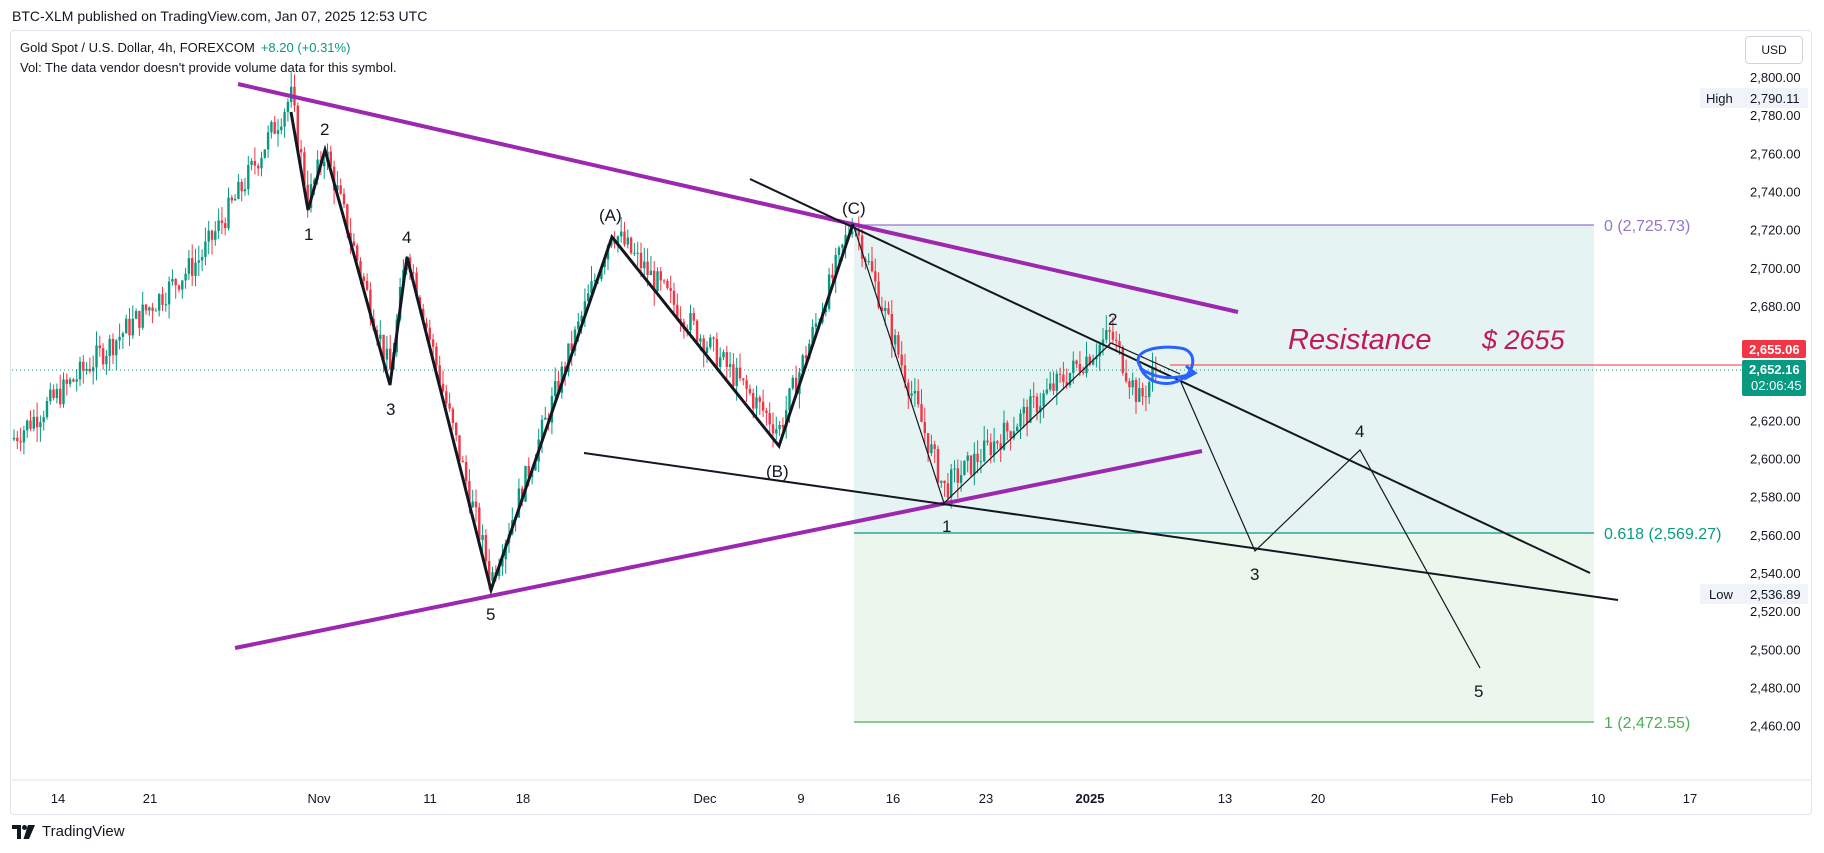 The width and height of the screenshot is (1824, 853). Describe the element at coordinates (946, 526) in the screenshot. I see `wave-label-proj-1: 1` at that location.